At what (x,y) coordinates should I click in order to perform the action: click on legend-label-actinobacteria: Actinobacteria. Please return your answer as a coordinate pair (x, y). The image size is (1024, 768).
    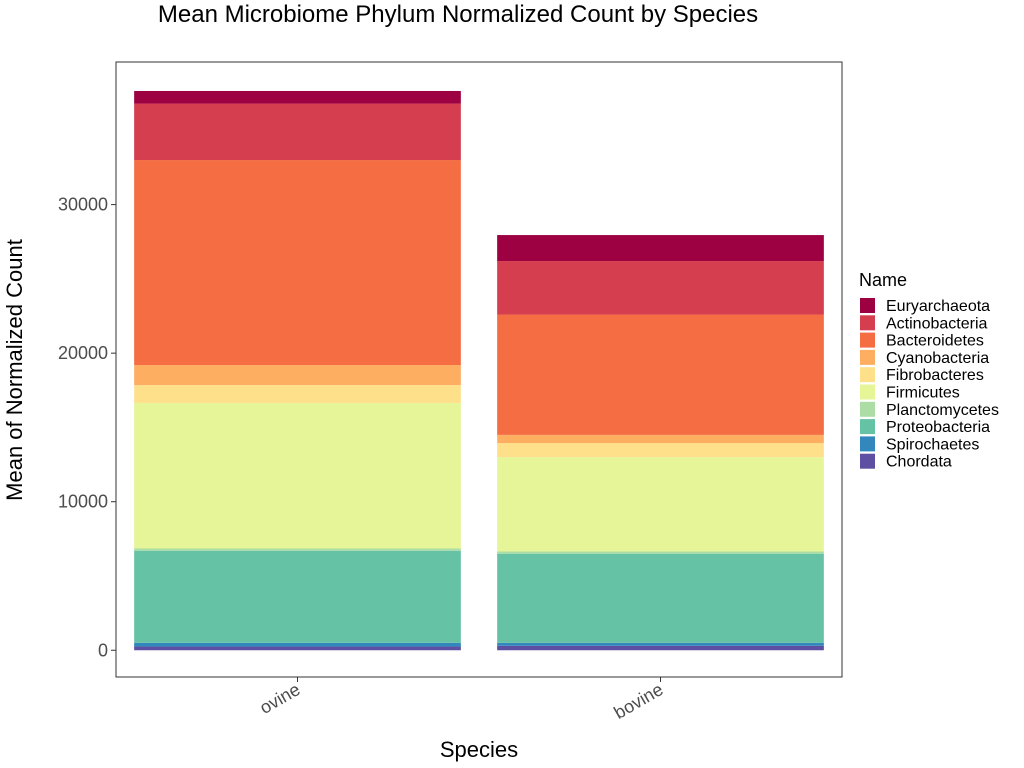
    Looking at the image, I should click on (936, 323).